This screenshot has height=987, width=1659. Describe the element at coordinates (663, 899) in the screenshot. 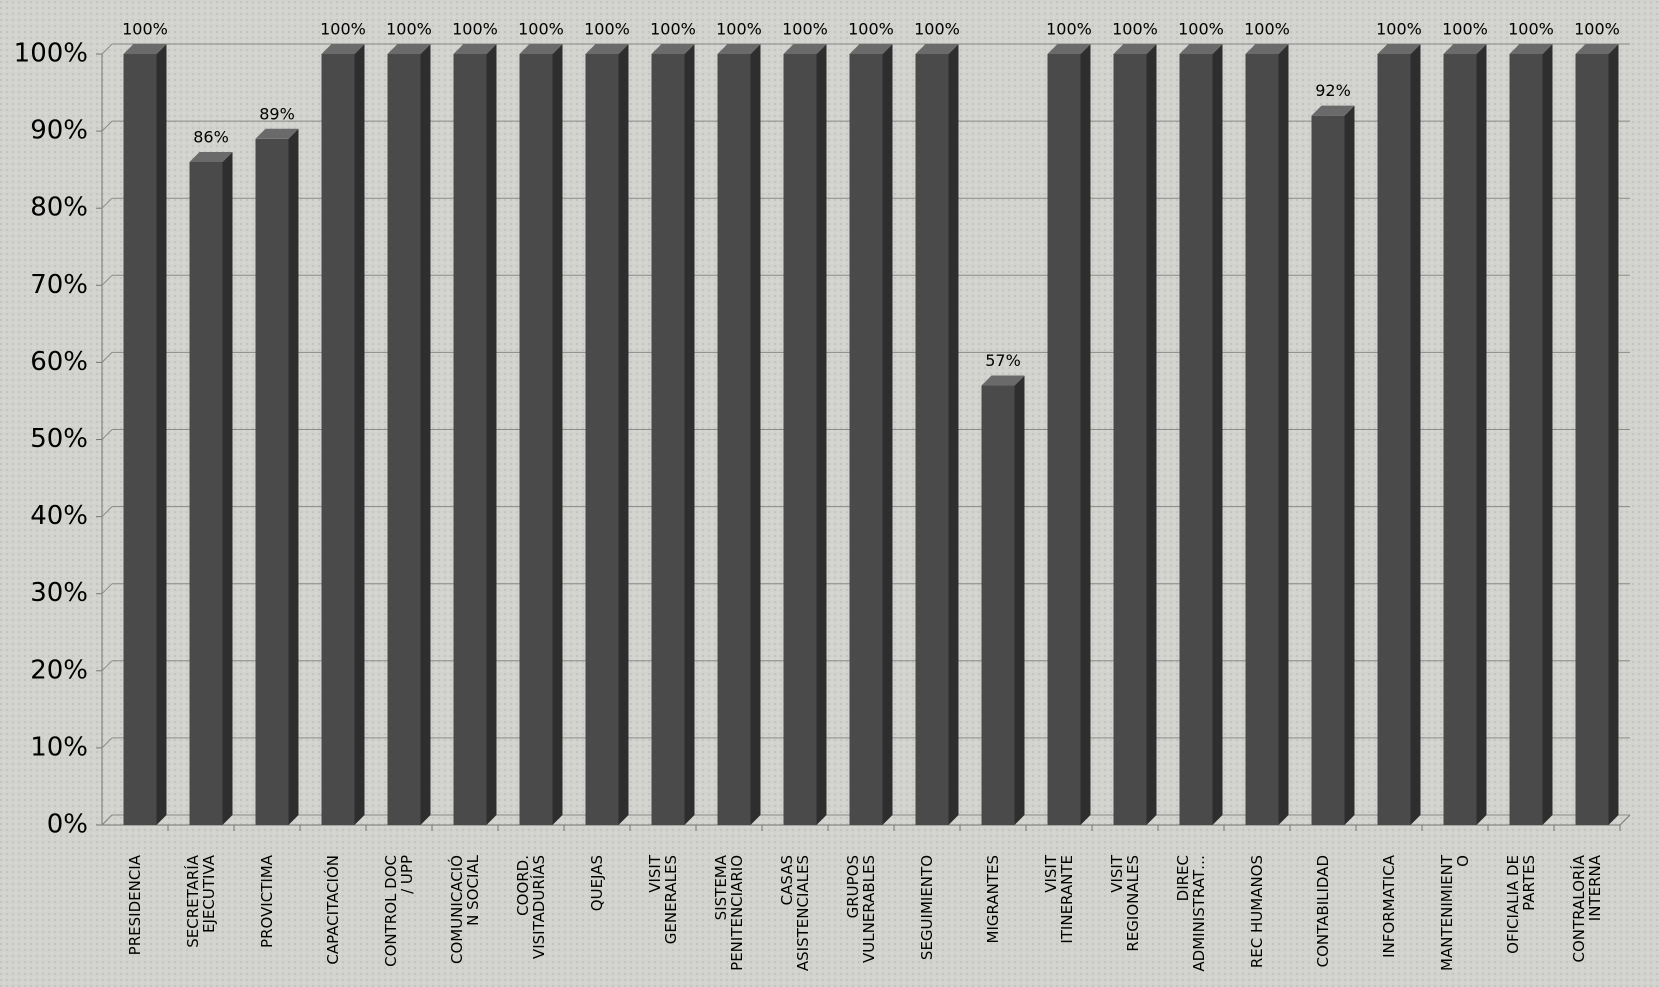

I see `x-tick-label: VISITGENERALES` at that location.